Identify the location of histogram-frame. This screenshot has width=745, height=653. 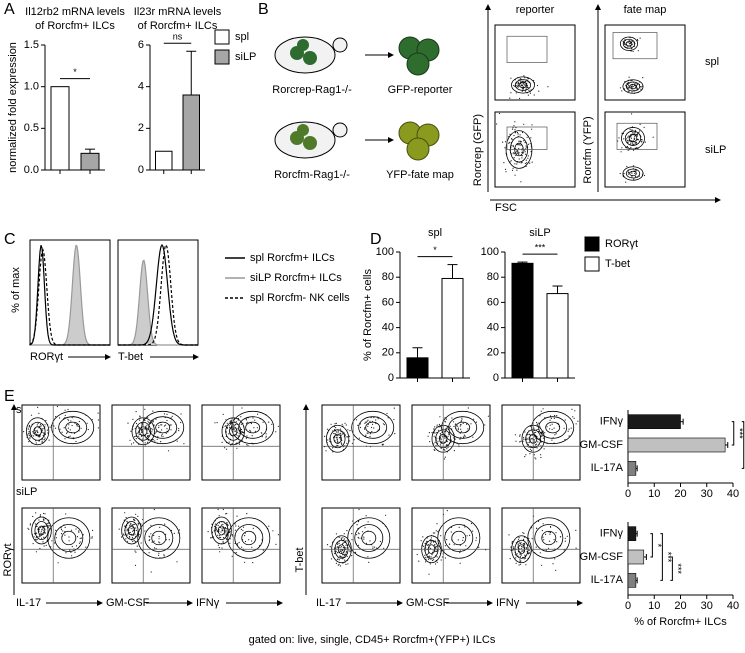
(158, 292).